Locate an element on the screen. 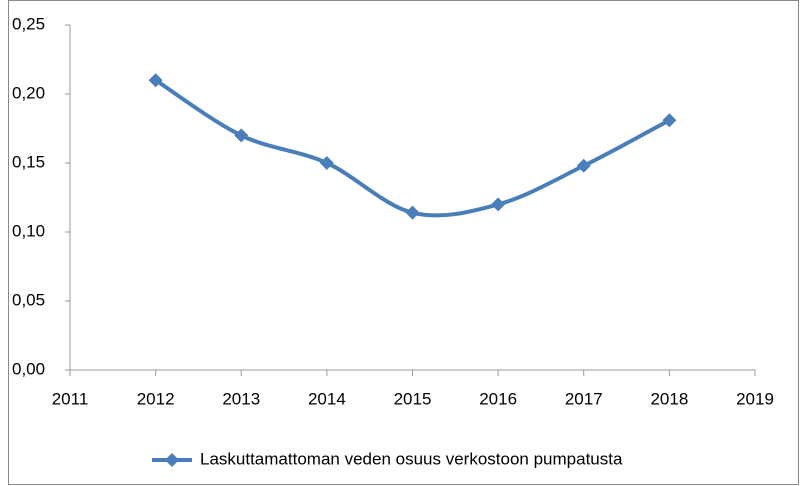  y-tick-label: 0,15 is located at coordinates (28, 161).